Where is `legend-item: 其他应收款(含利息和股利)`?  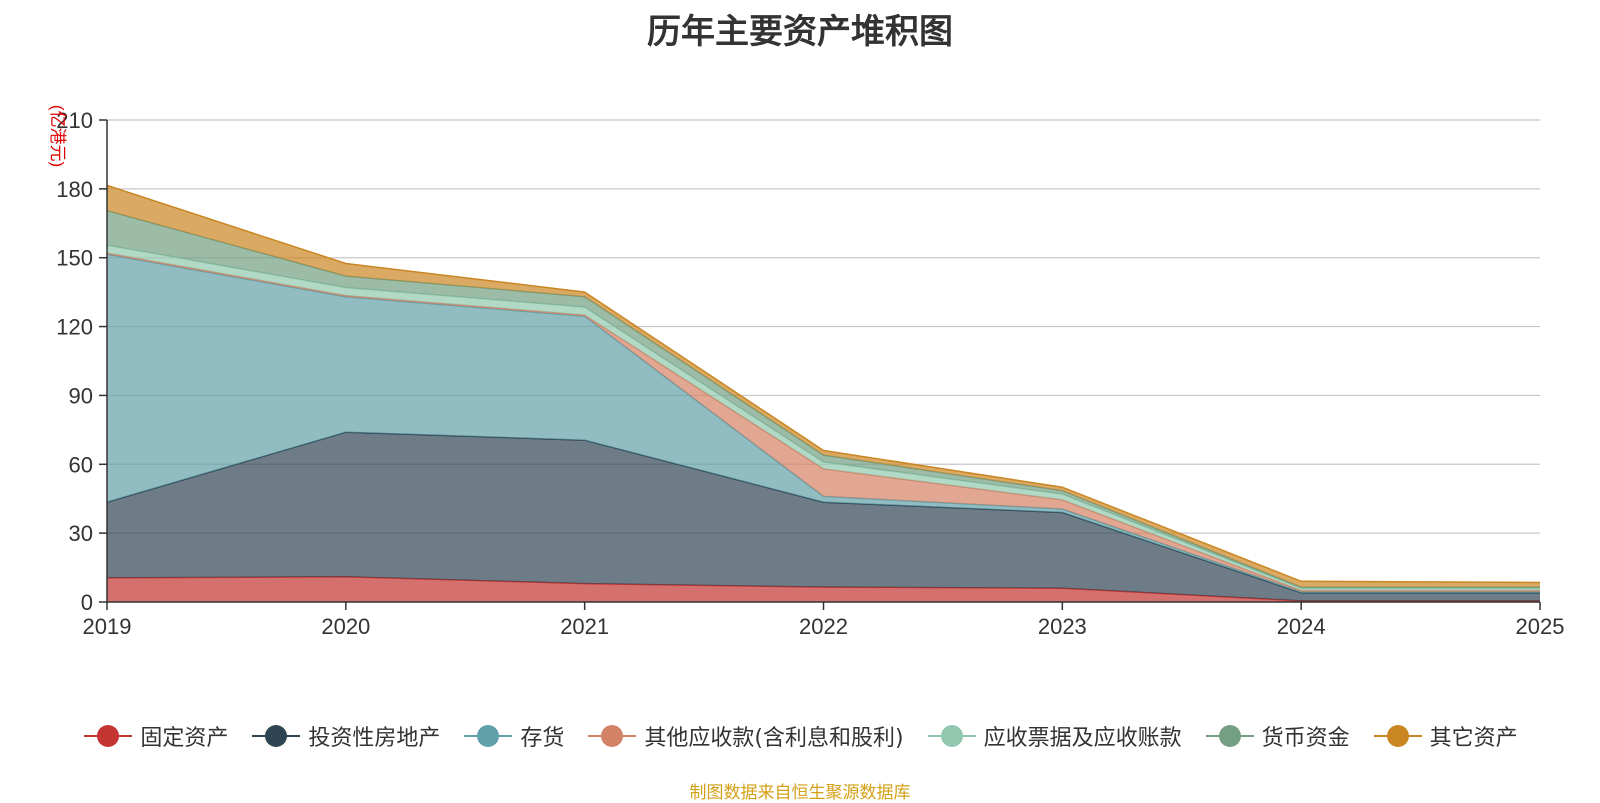 legend-item: 其他应收款(含利息和股利) is located at coordinates (745, 736).